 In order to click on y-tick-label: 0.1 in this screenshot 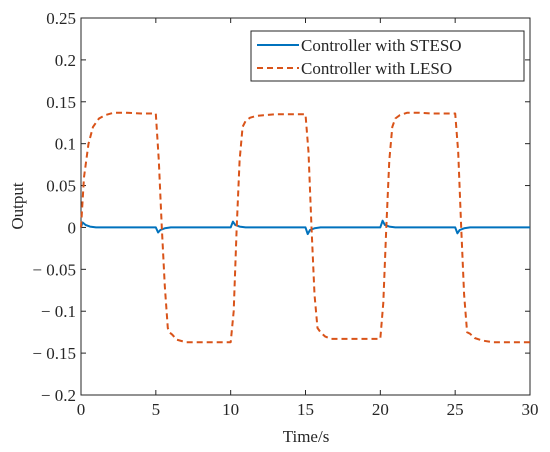, I will do `click(65, 144)`.